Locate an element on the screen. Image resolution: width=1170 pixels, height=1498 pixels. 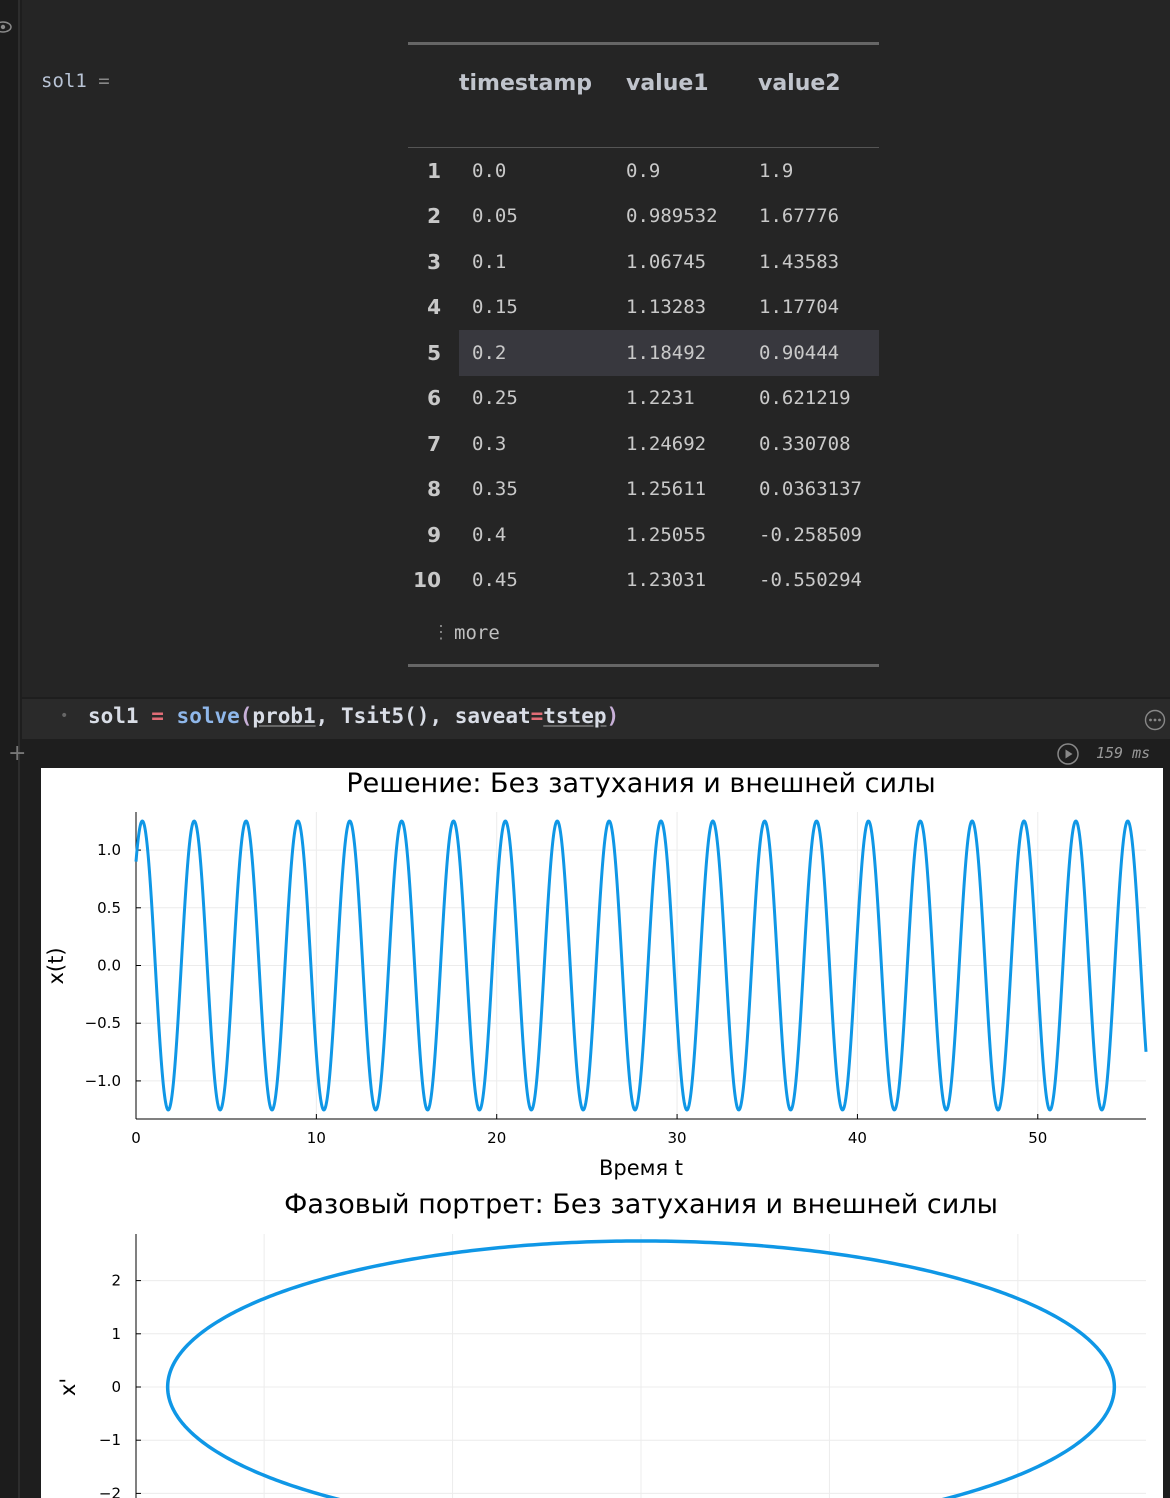
cell-timestamp: 0.3 is located at coordinates (489, 443).